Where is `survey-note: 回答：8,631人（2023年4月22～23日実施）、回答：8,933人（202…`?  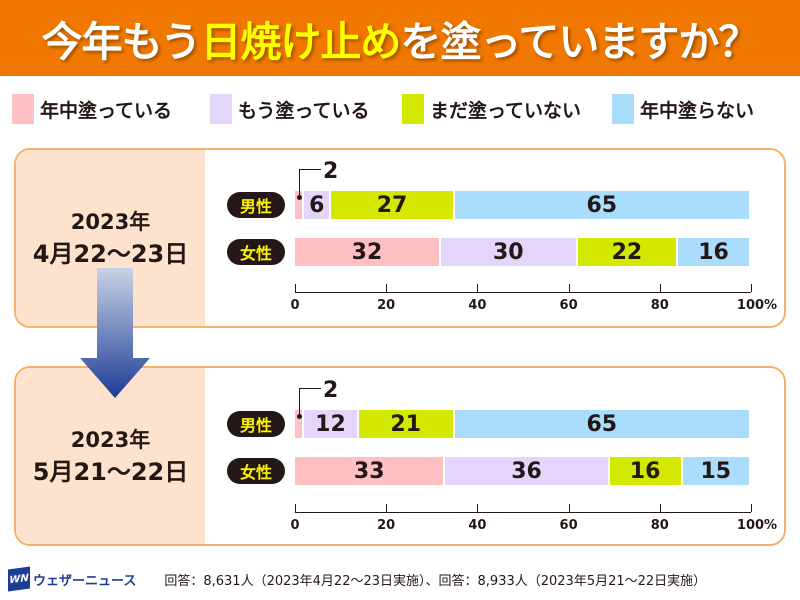 survey-note: 回答：8,631人（2023年4月22～23日実施）、回答：8,933人（202… is located at coordinates (435, 581).